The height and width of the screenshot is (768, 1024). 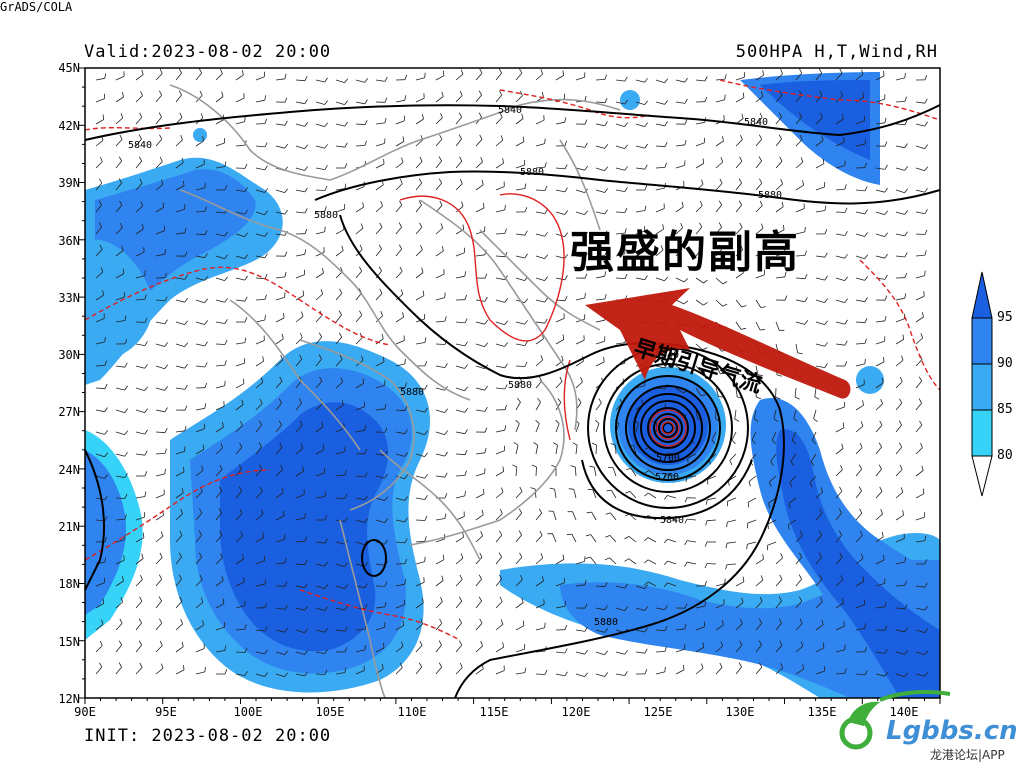 What do you see at coordinates (952, 731) in the screenshot?
I see `logo-text: Lgbbs.cn` at bounding box center [952, 731].